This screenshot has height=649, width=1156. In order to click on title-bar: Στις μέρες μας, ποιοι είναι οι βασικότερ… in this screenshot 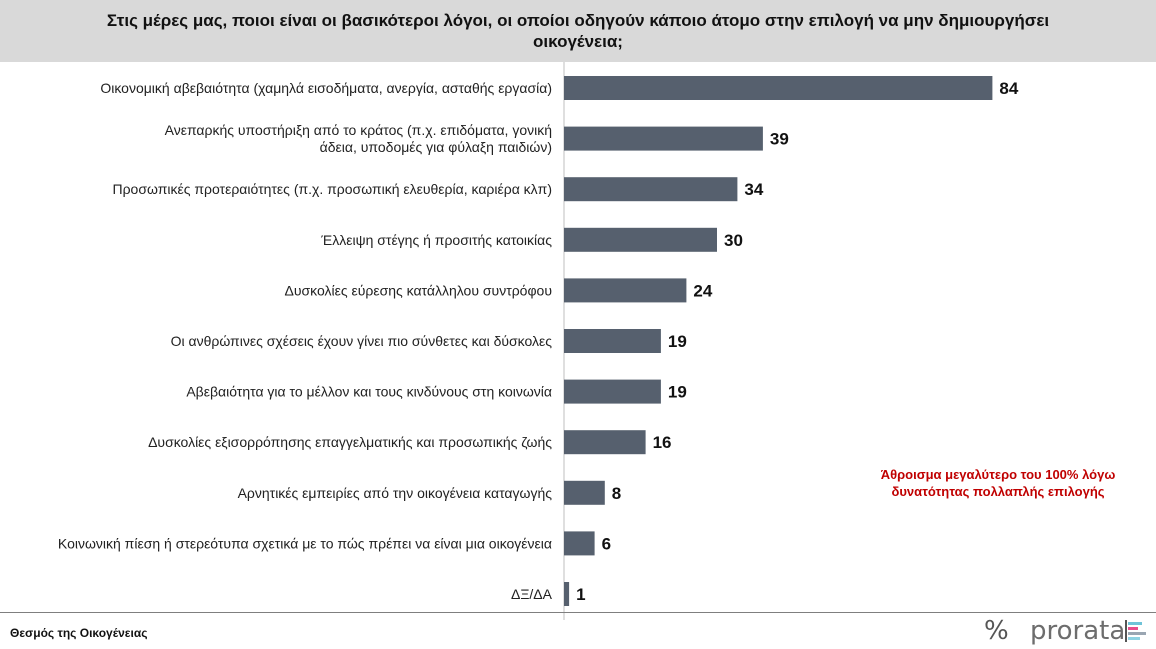, I will do `click(578, 31)`.